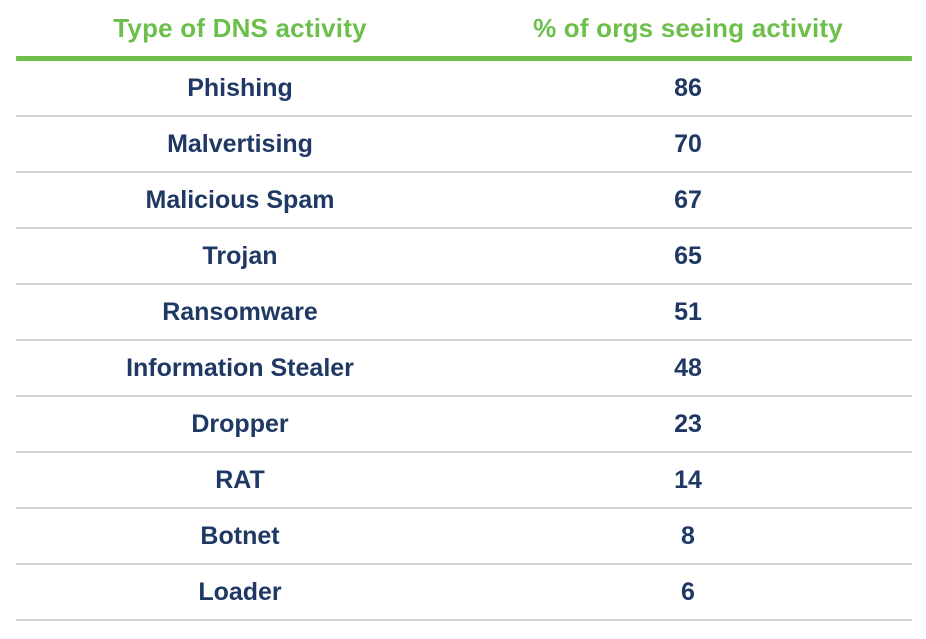 This screenshot has height=639, width=926. I want to click on table-row: Information Stealer 48, so click(464, 369).